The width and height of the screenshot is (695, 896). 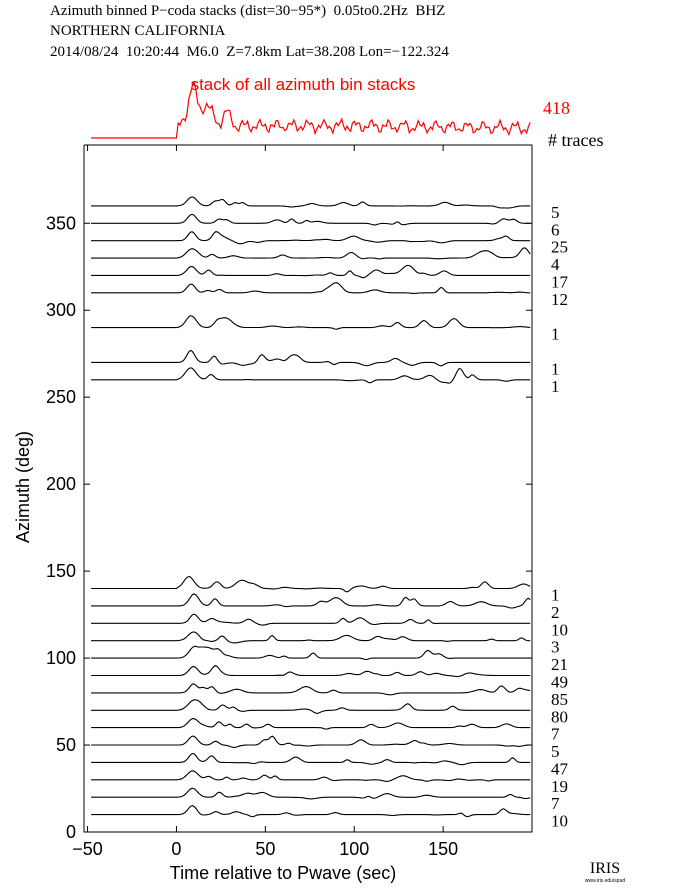 What do you see at coordinates (23, 487) in the screenshot?
I see `y-axis-label: Azimuth (deg)` at bounding box center [23, 487].